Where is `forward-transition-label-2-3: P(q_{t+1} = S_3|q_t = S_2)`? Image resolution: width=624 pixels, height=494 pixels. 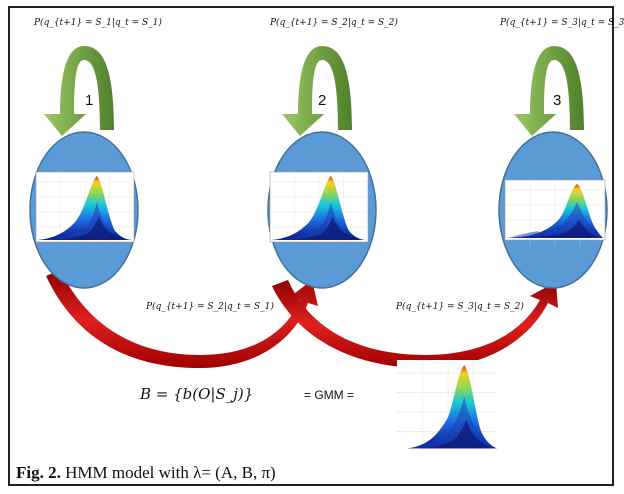 forward-transition-label-2-3: P(q_{t+1} = S_3|q_t = S_2) is located at coordinates (460, 307).